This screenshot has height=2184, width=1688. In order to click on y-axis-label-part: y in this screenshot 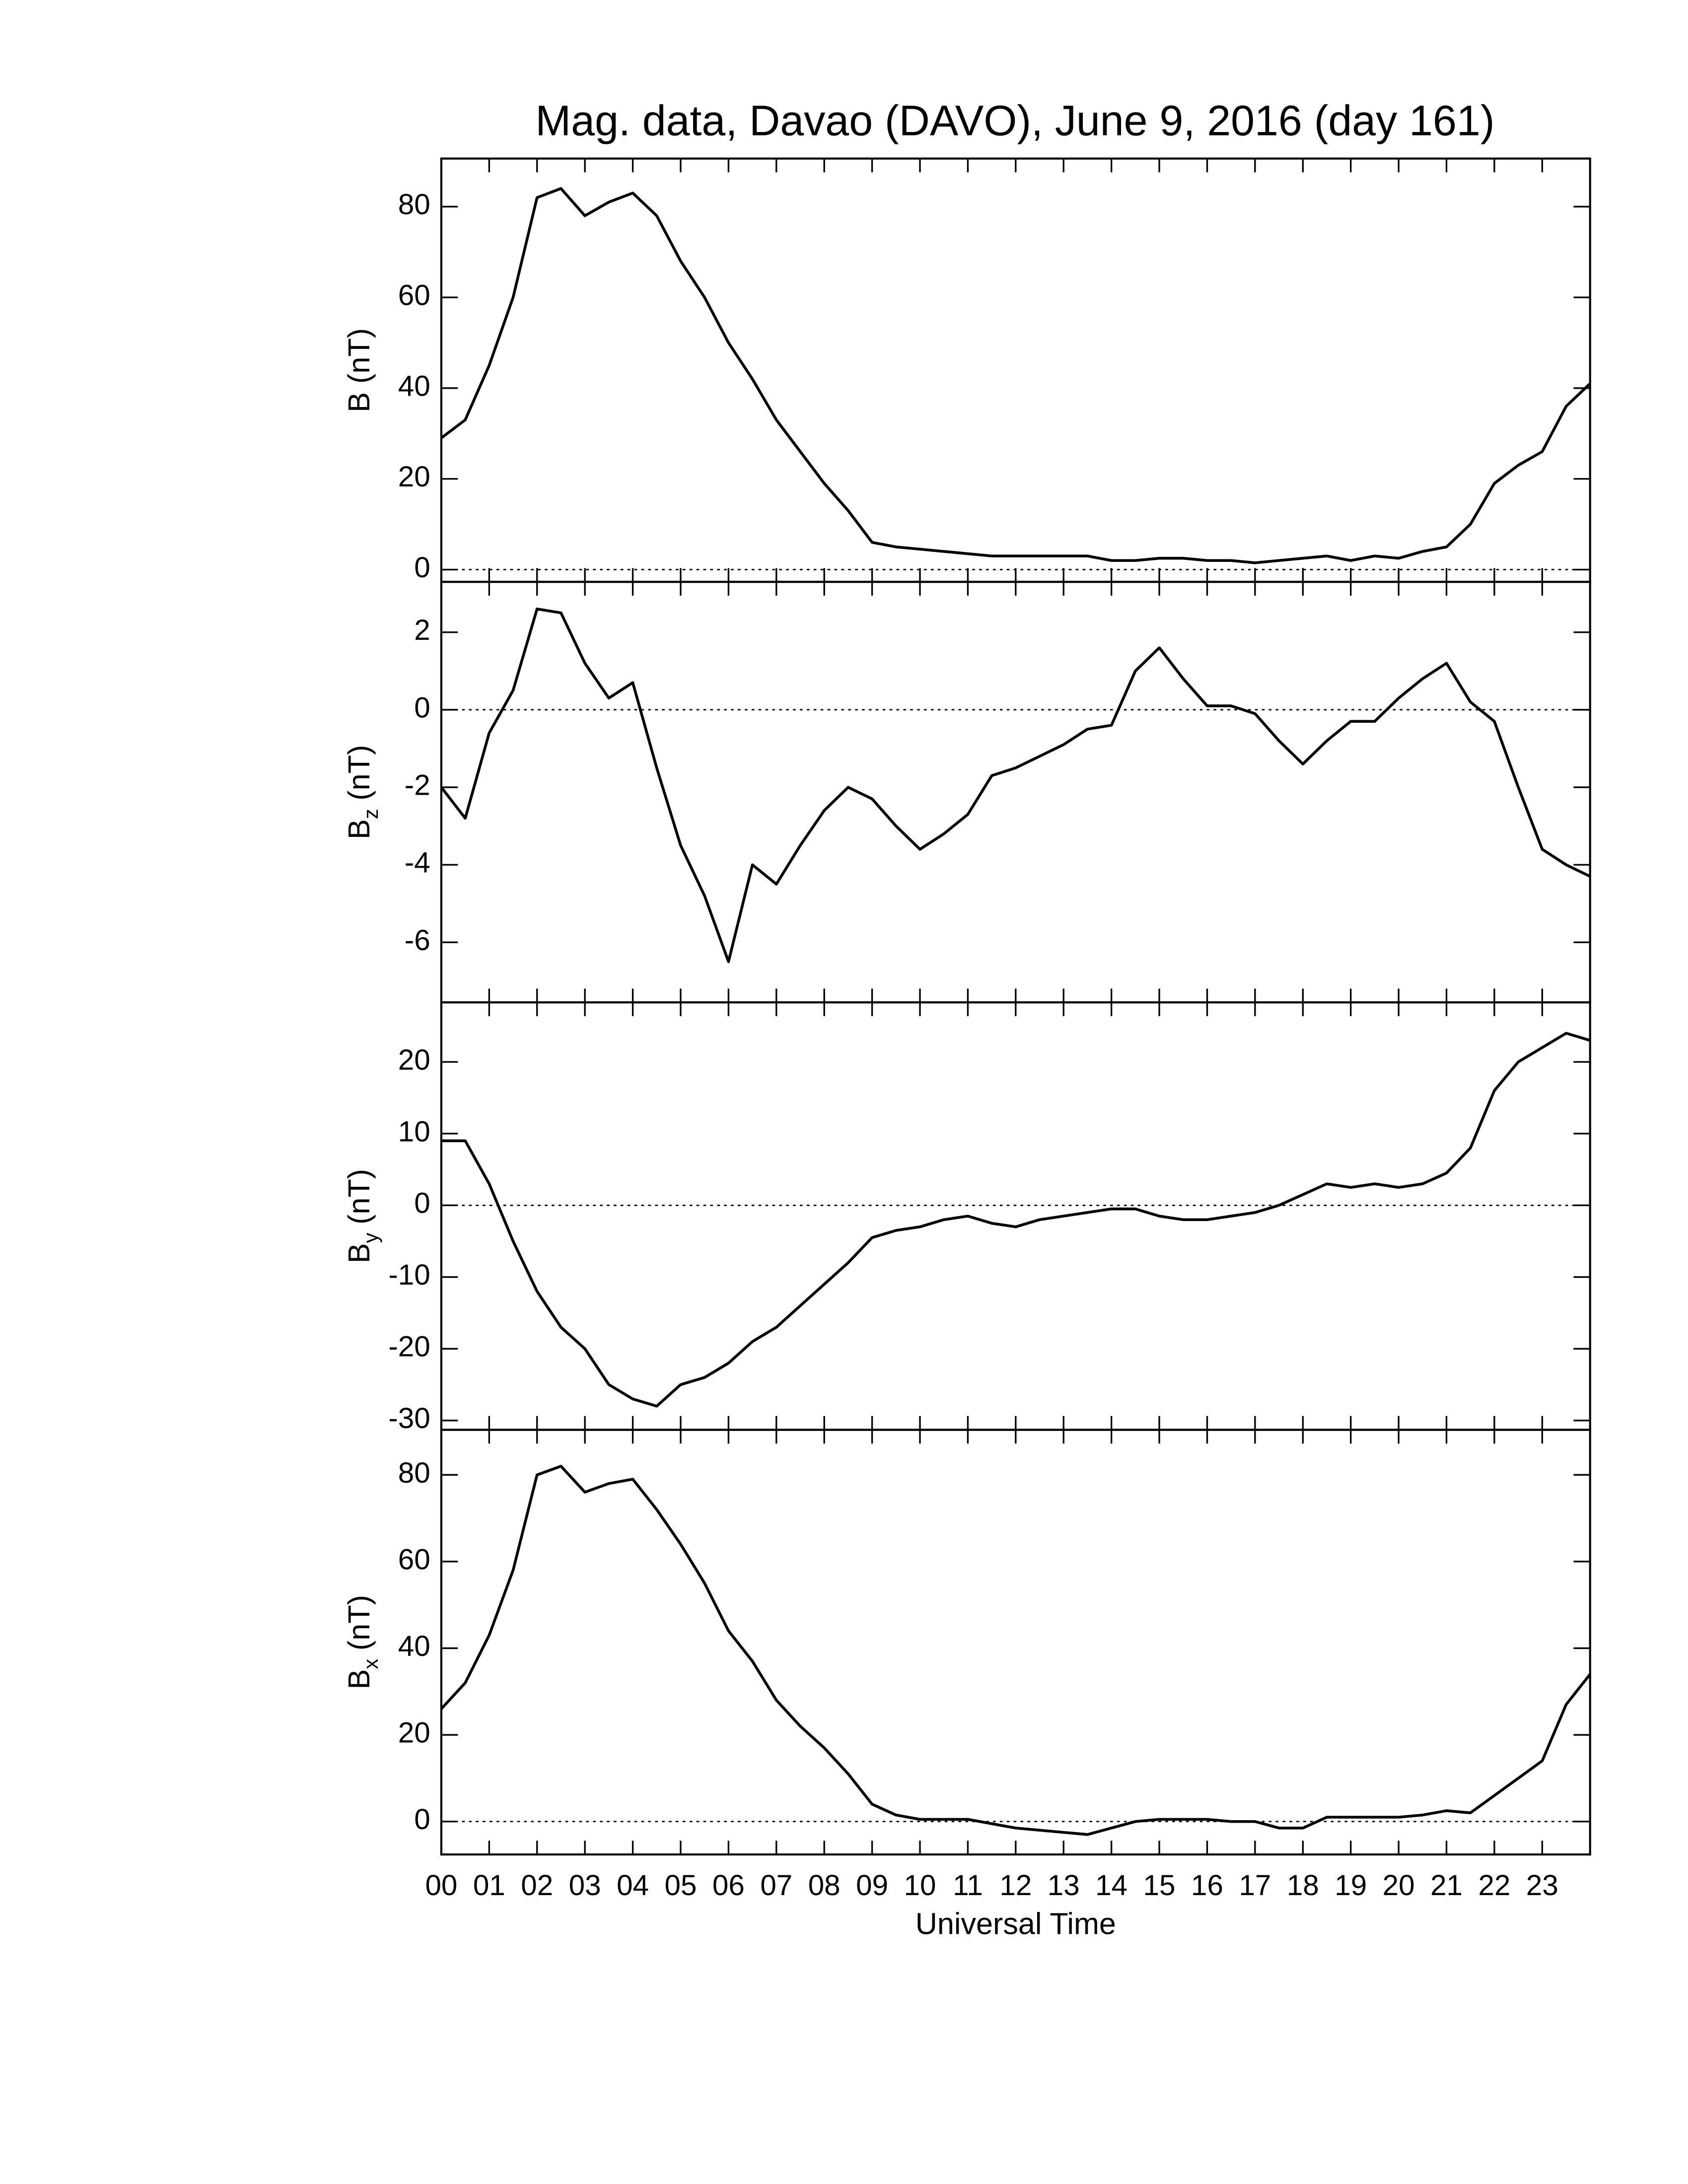, I will do `click(370, 1237)`.